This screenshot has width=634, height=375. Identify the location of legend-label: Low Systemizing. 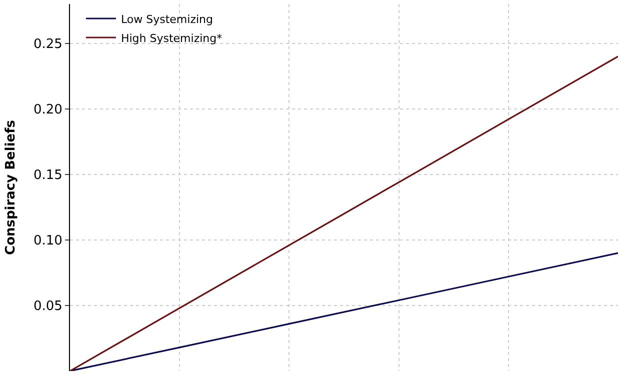
(166, 19).